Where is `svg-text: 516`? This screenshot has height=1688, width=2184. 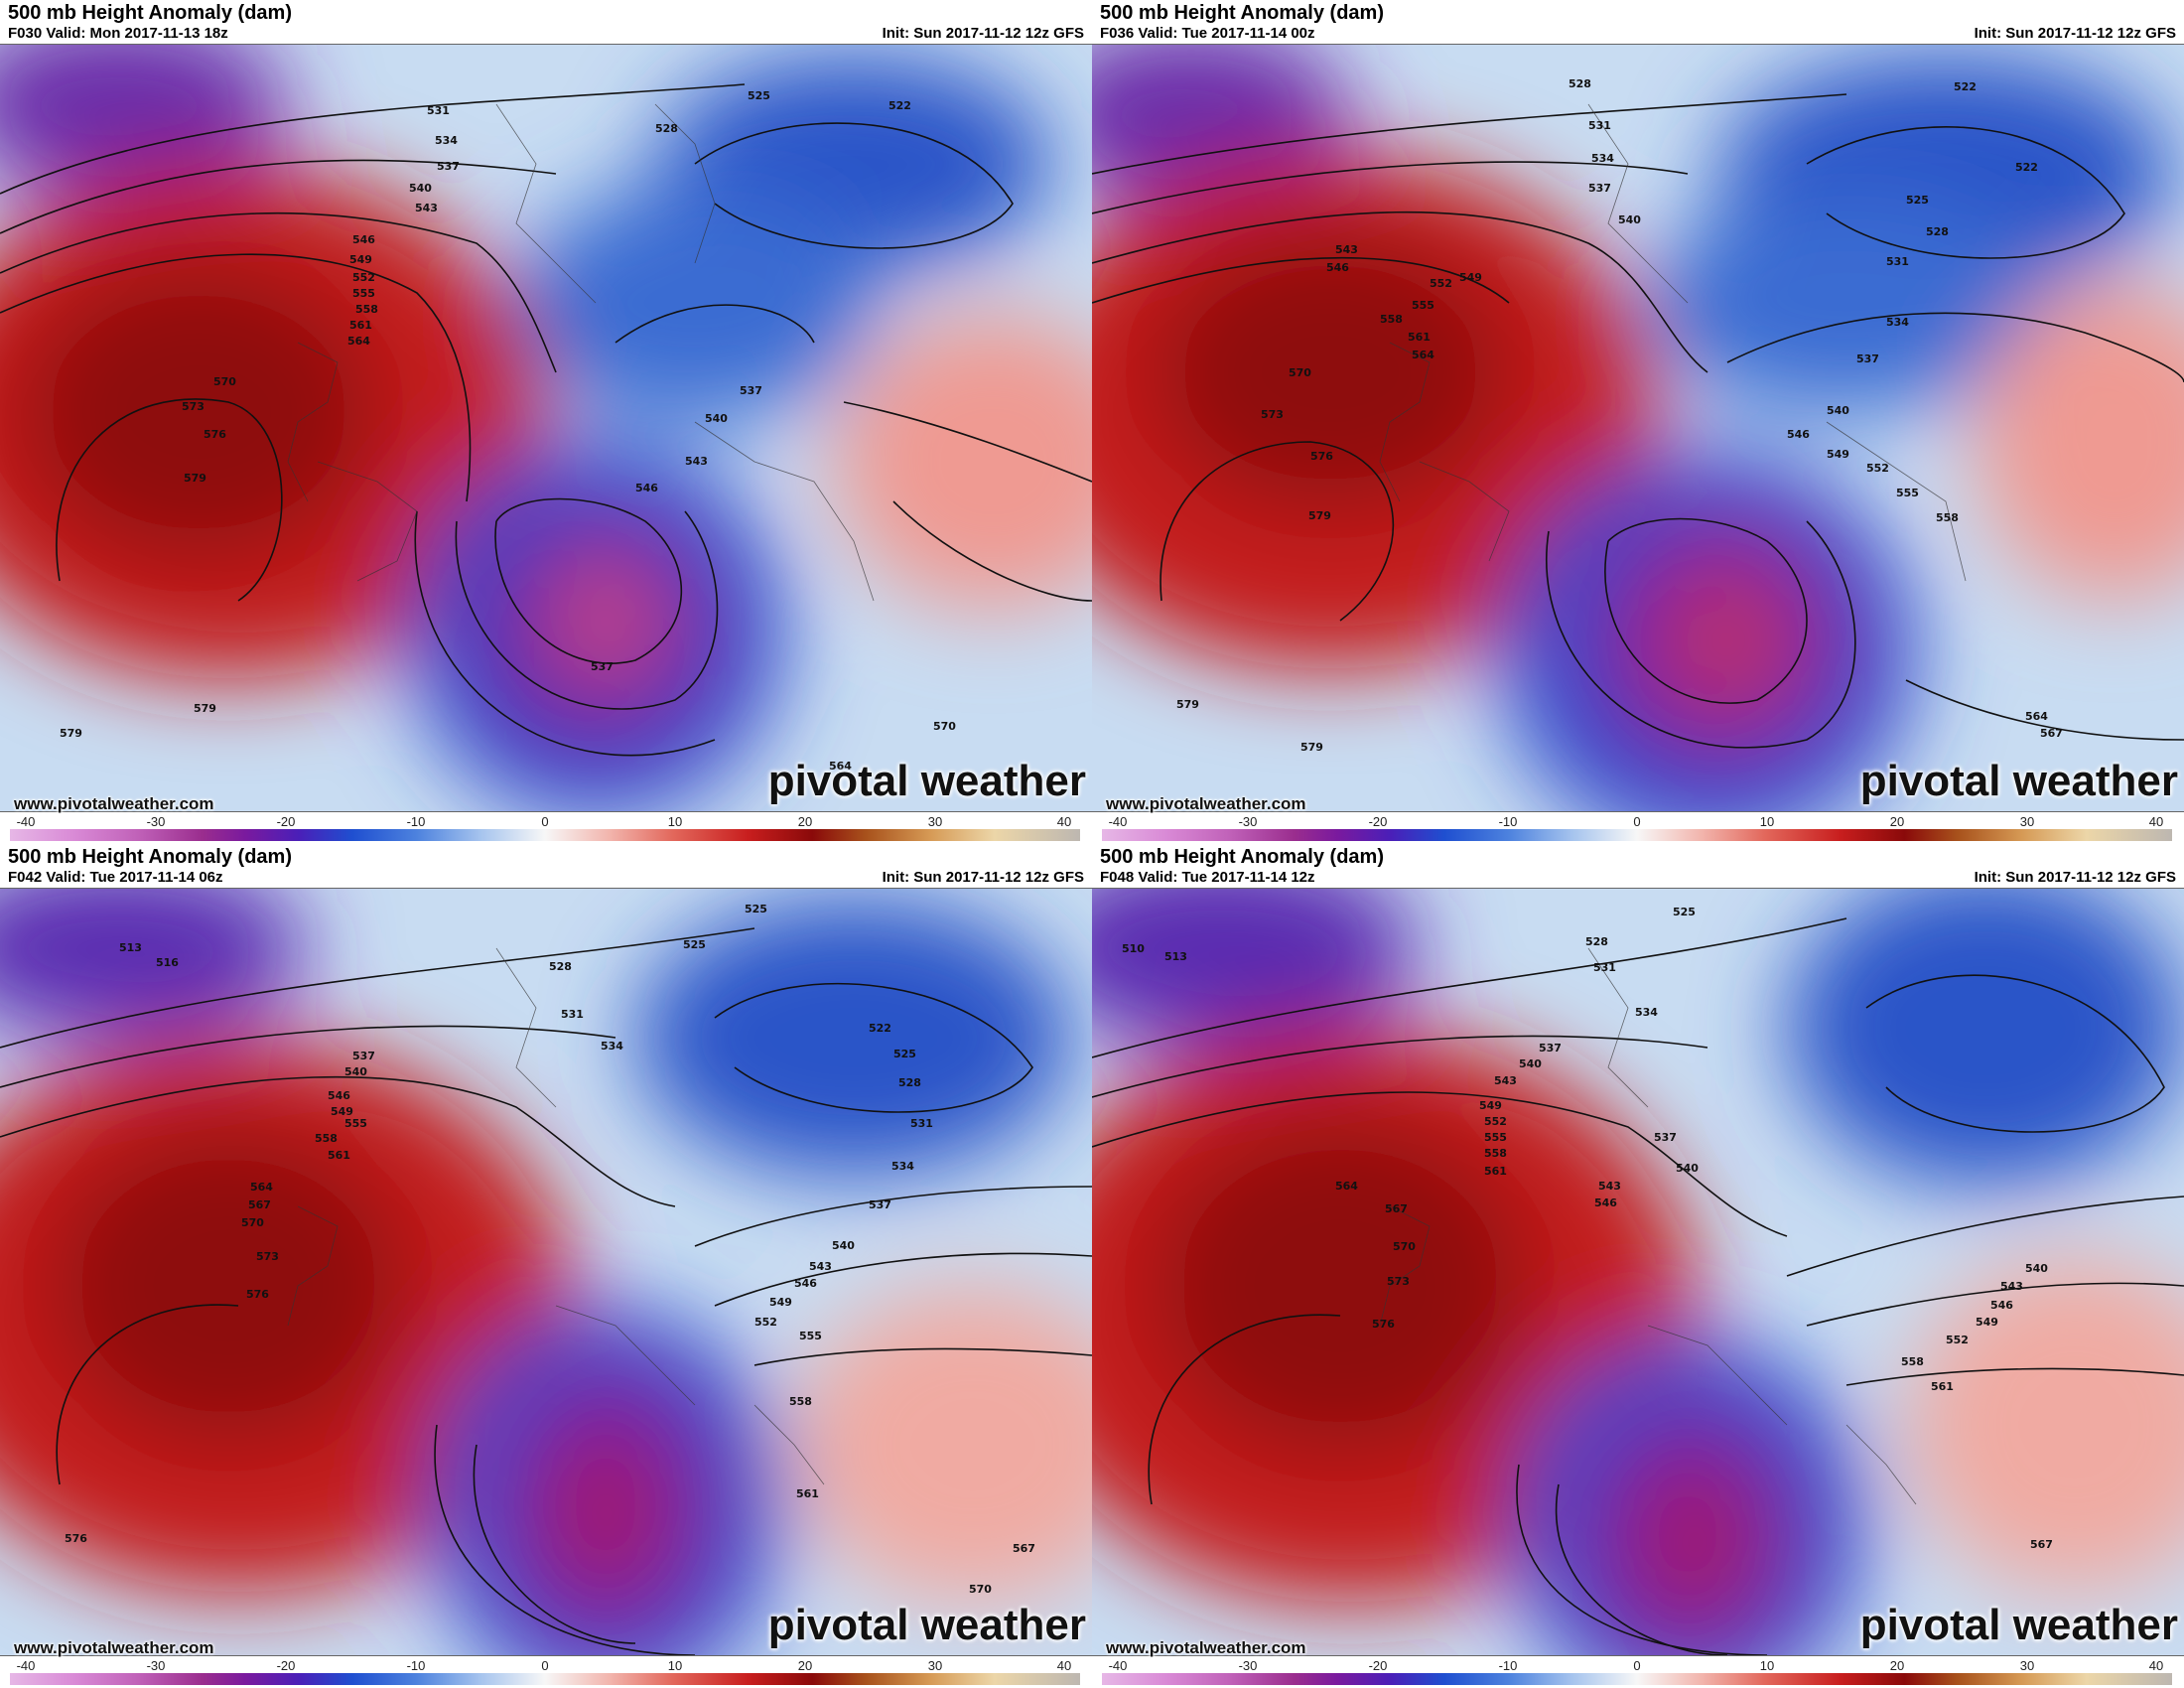
svg-text: 516 is located at coordinates (167, 962).